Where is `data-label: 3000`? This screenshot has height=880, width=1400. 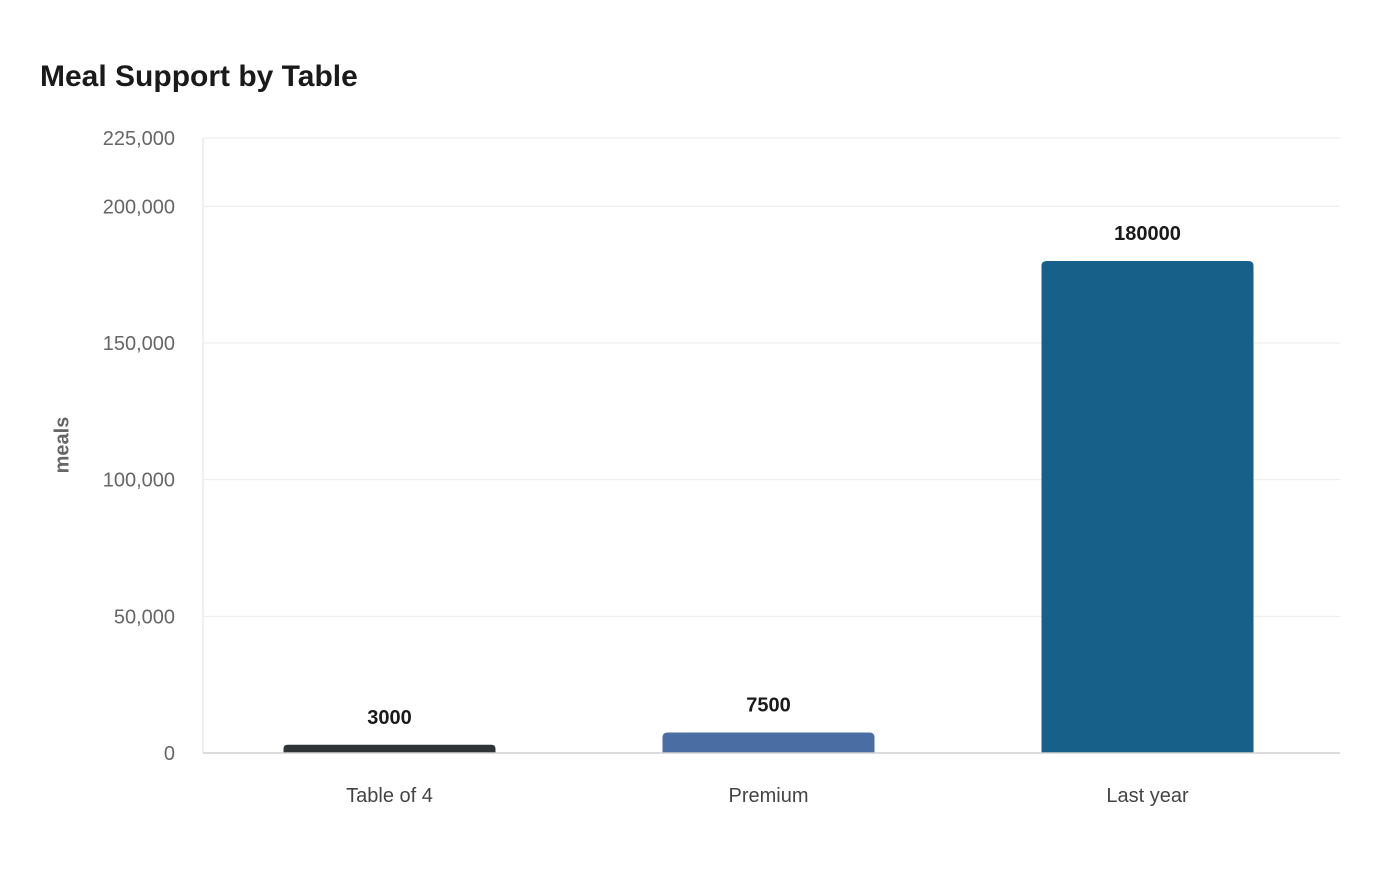
data-label: 3000 is located at coordinates (389, 718).